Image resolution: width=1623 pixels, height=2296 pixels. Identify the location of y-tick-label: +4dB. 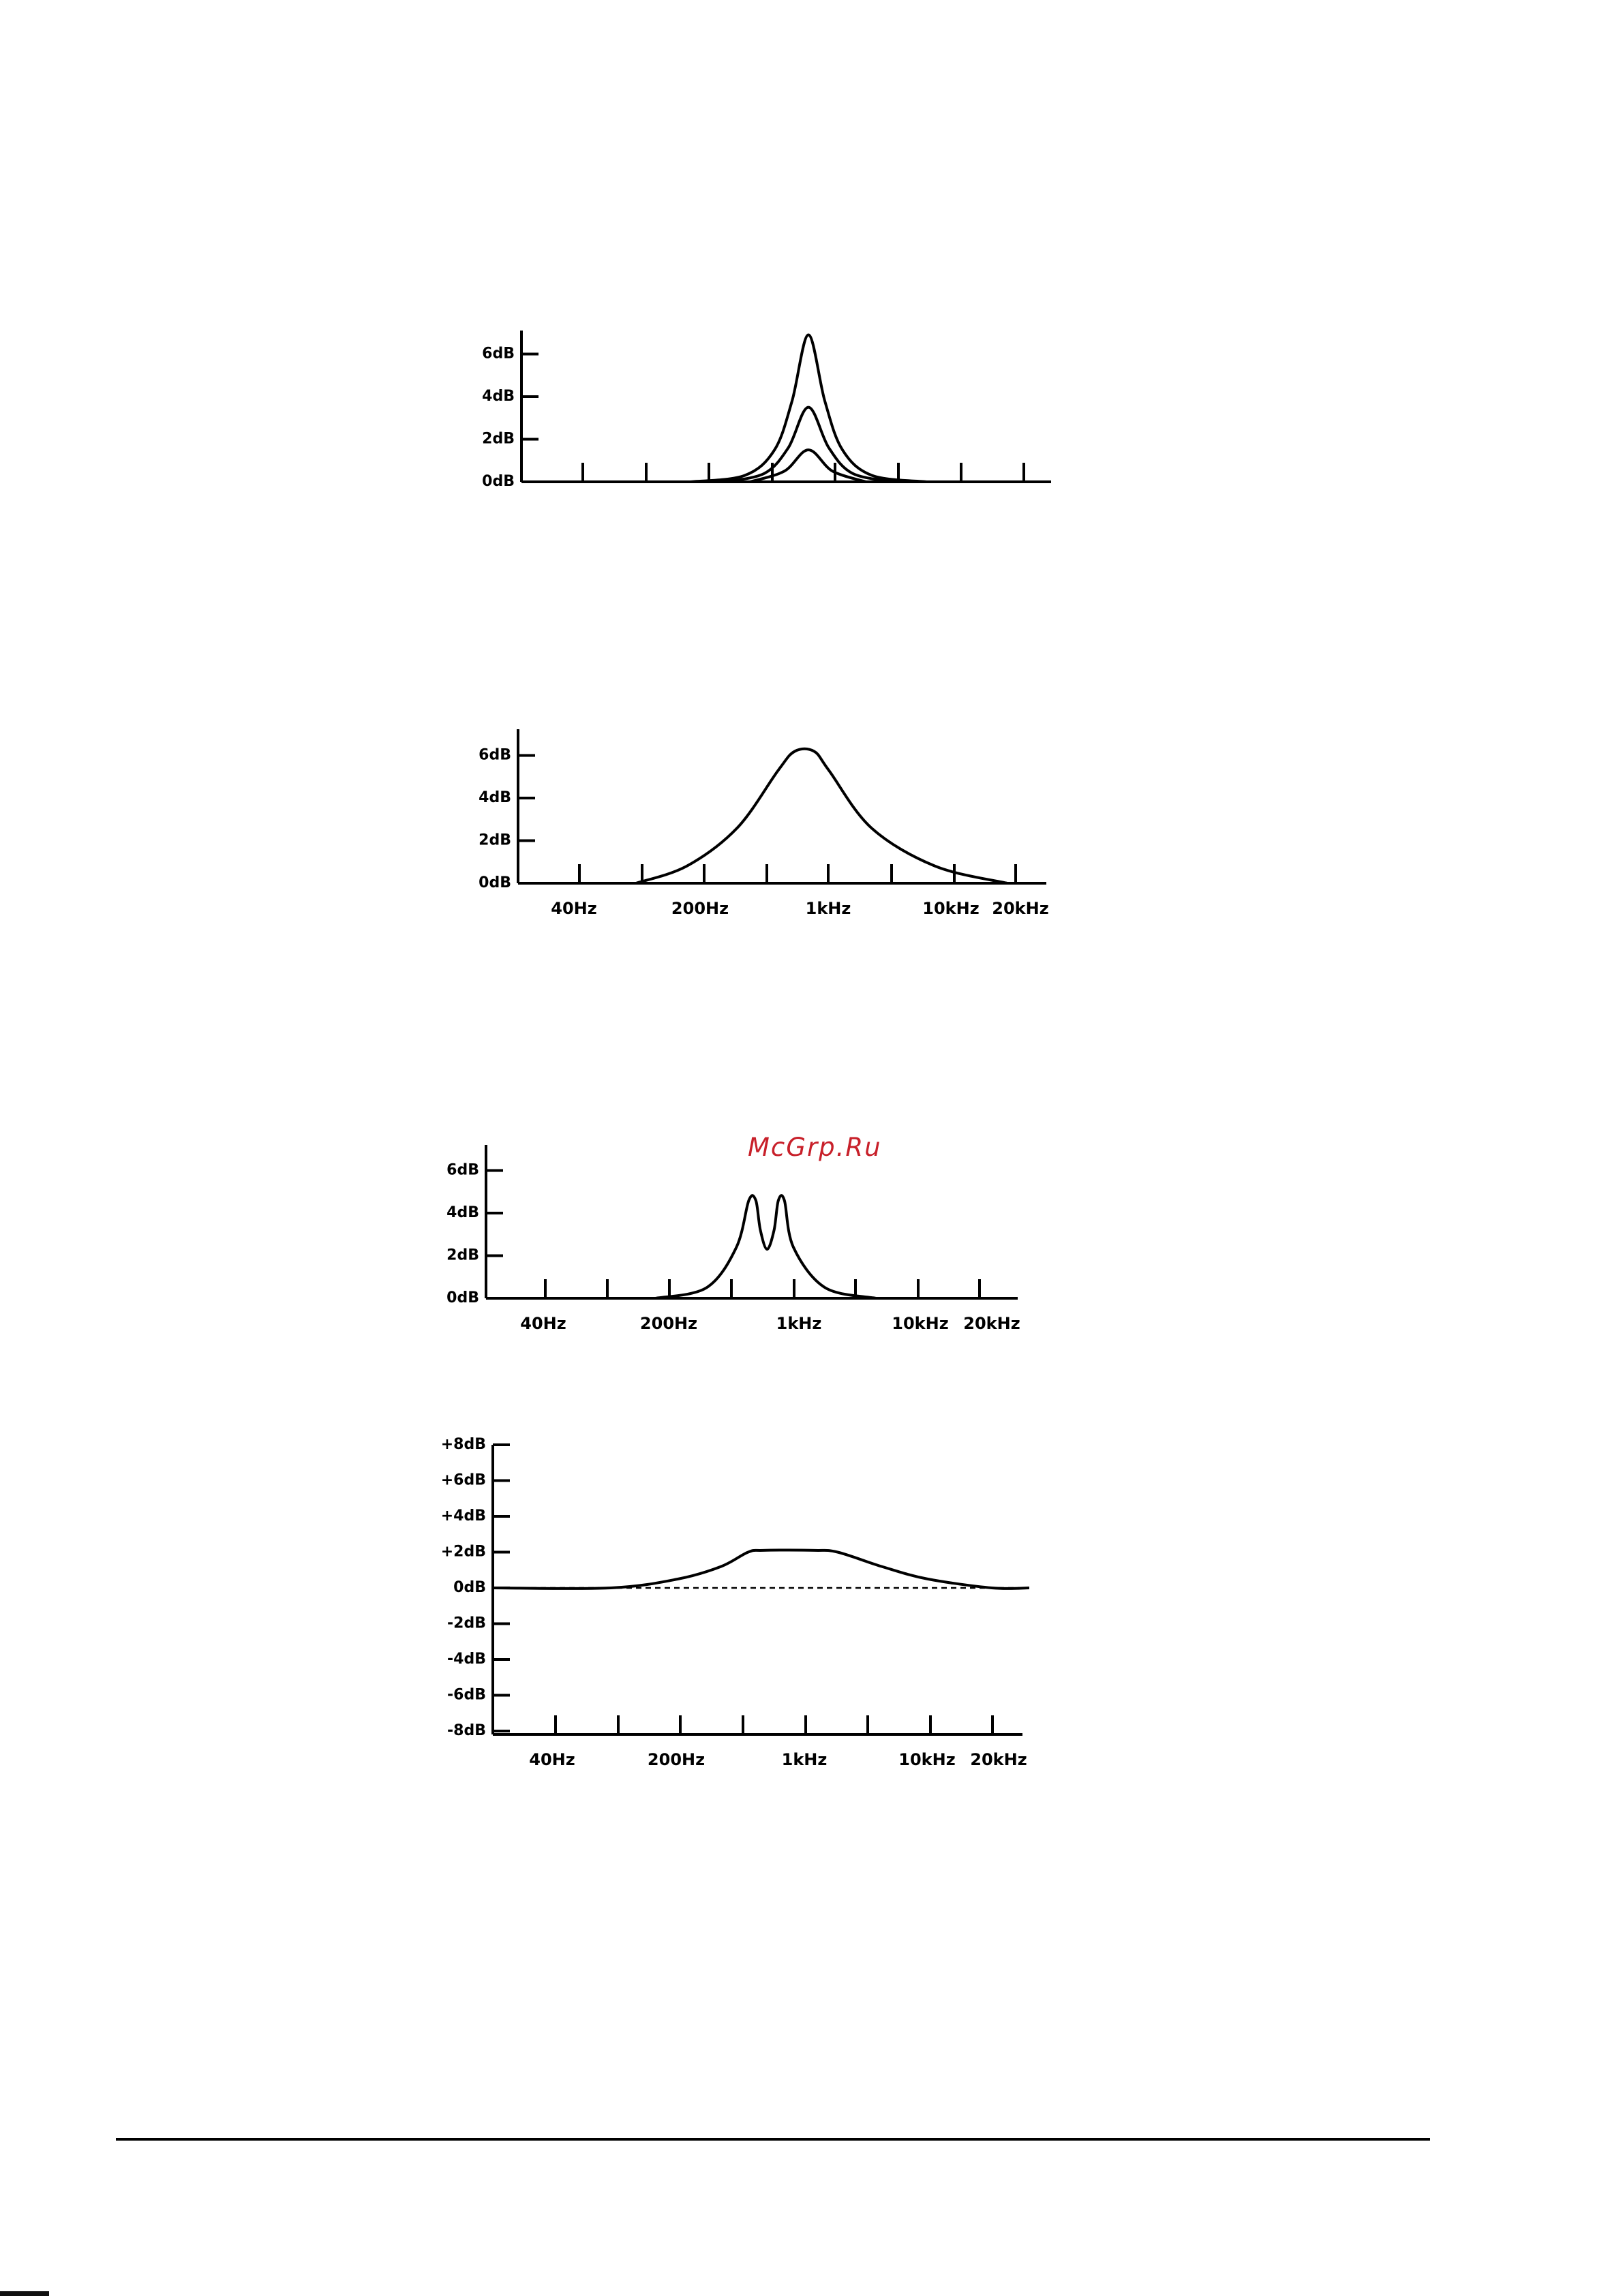
(464, 1516).